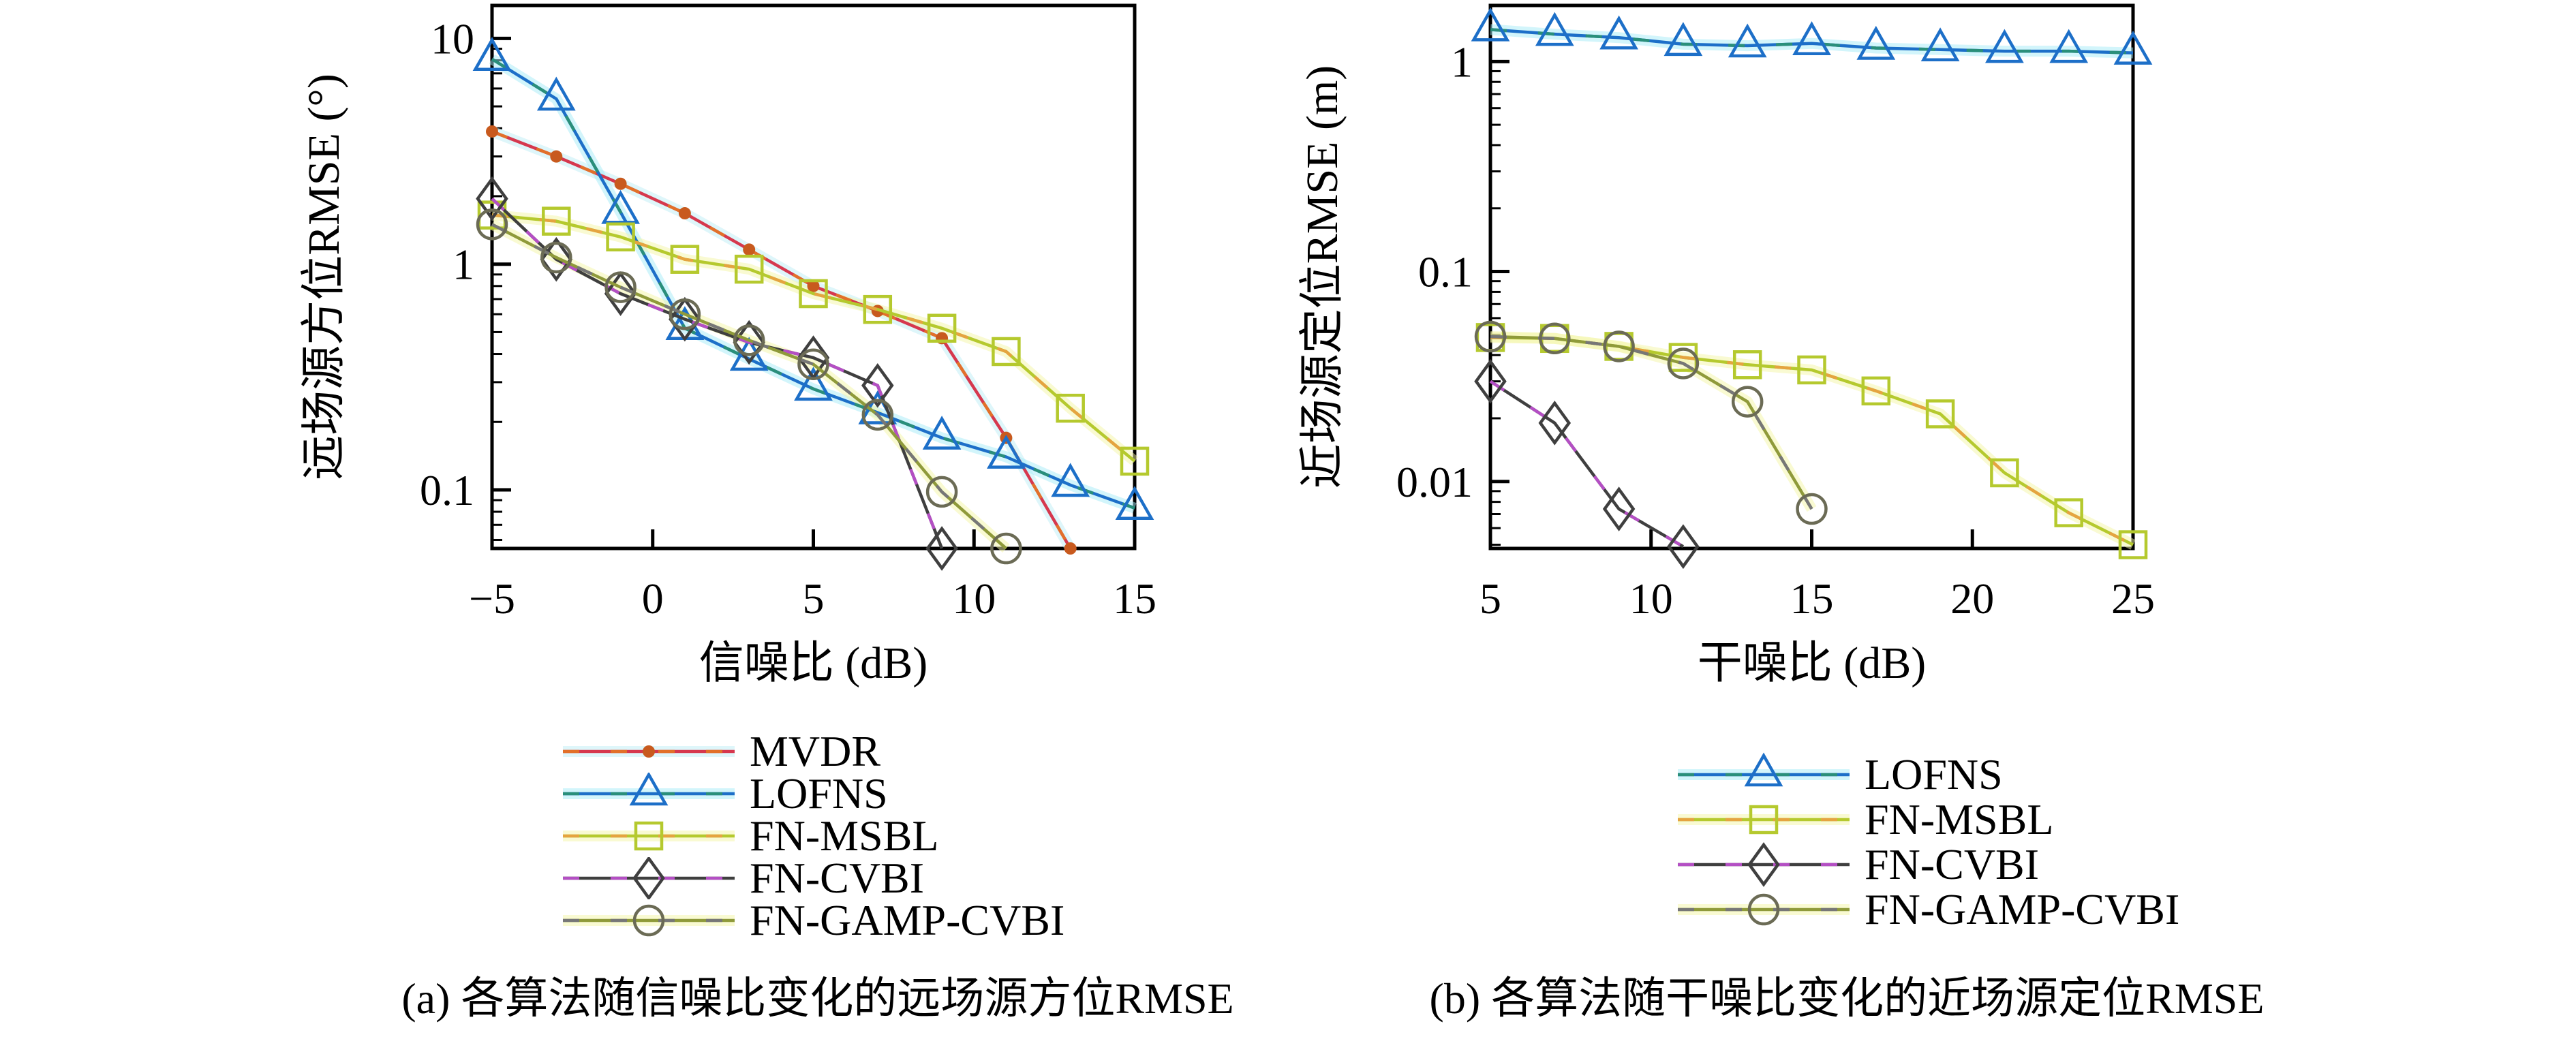  I want to click on x-tick-label: 0, so click(653, 598).